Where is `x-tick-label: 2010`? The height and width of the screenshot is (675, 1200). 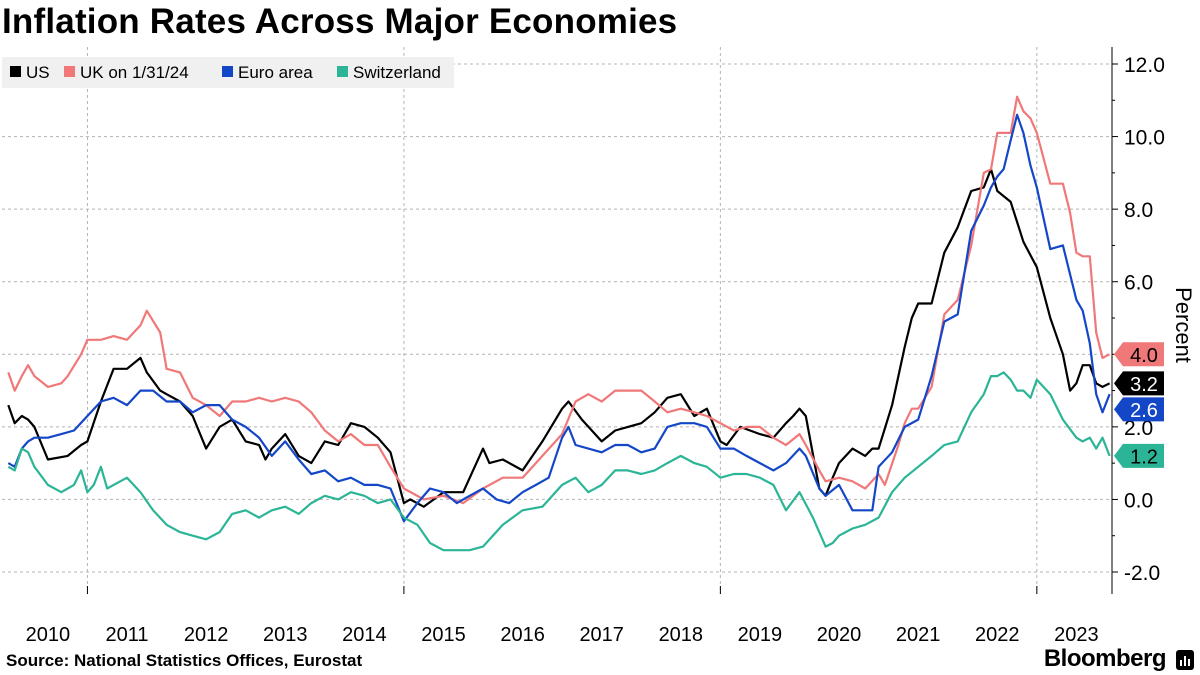 x-tick-label: 2010 is located at coordinates (48, 635).